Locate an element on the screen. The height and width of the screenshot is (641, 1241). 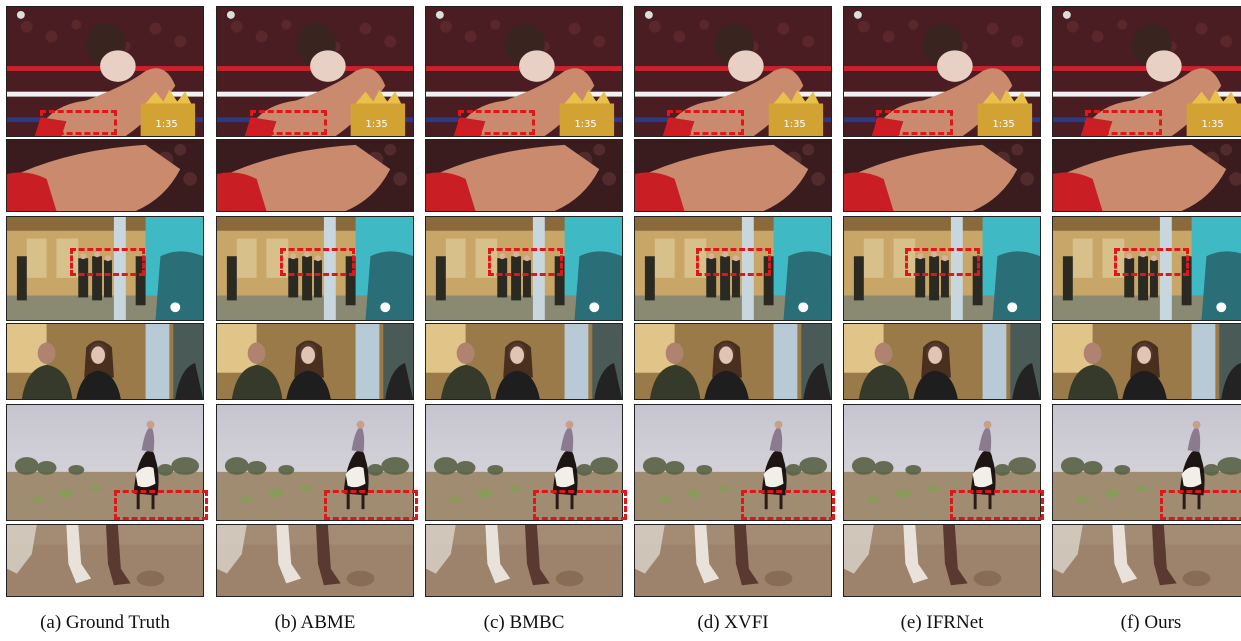
method-caption: (e) IFRNet is located at coordinates (942, 622).